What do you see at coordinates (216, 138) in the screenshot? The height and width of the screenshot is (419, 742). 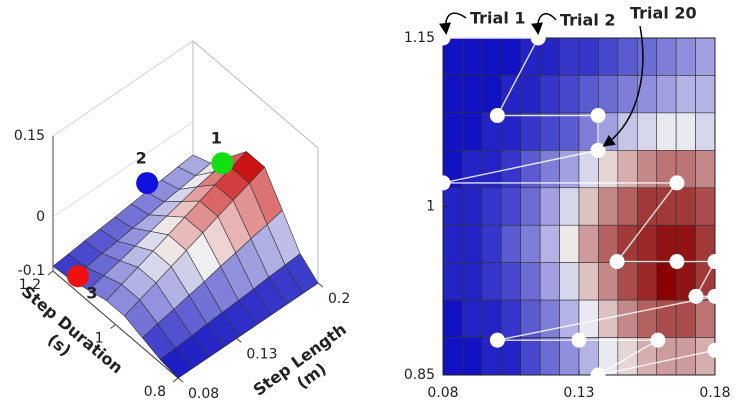 I see `marker-label: 1` at bounding box center [216, 138].